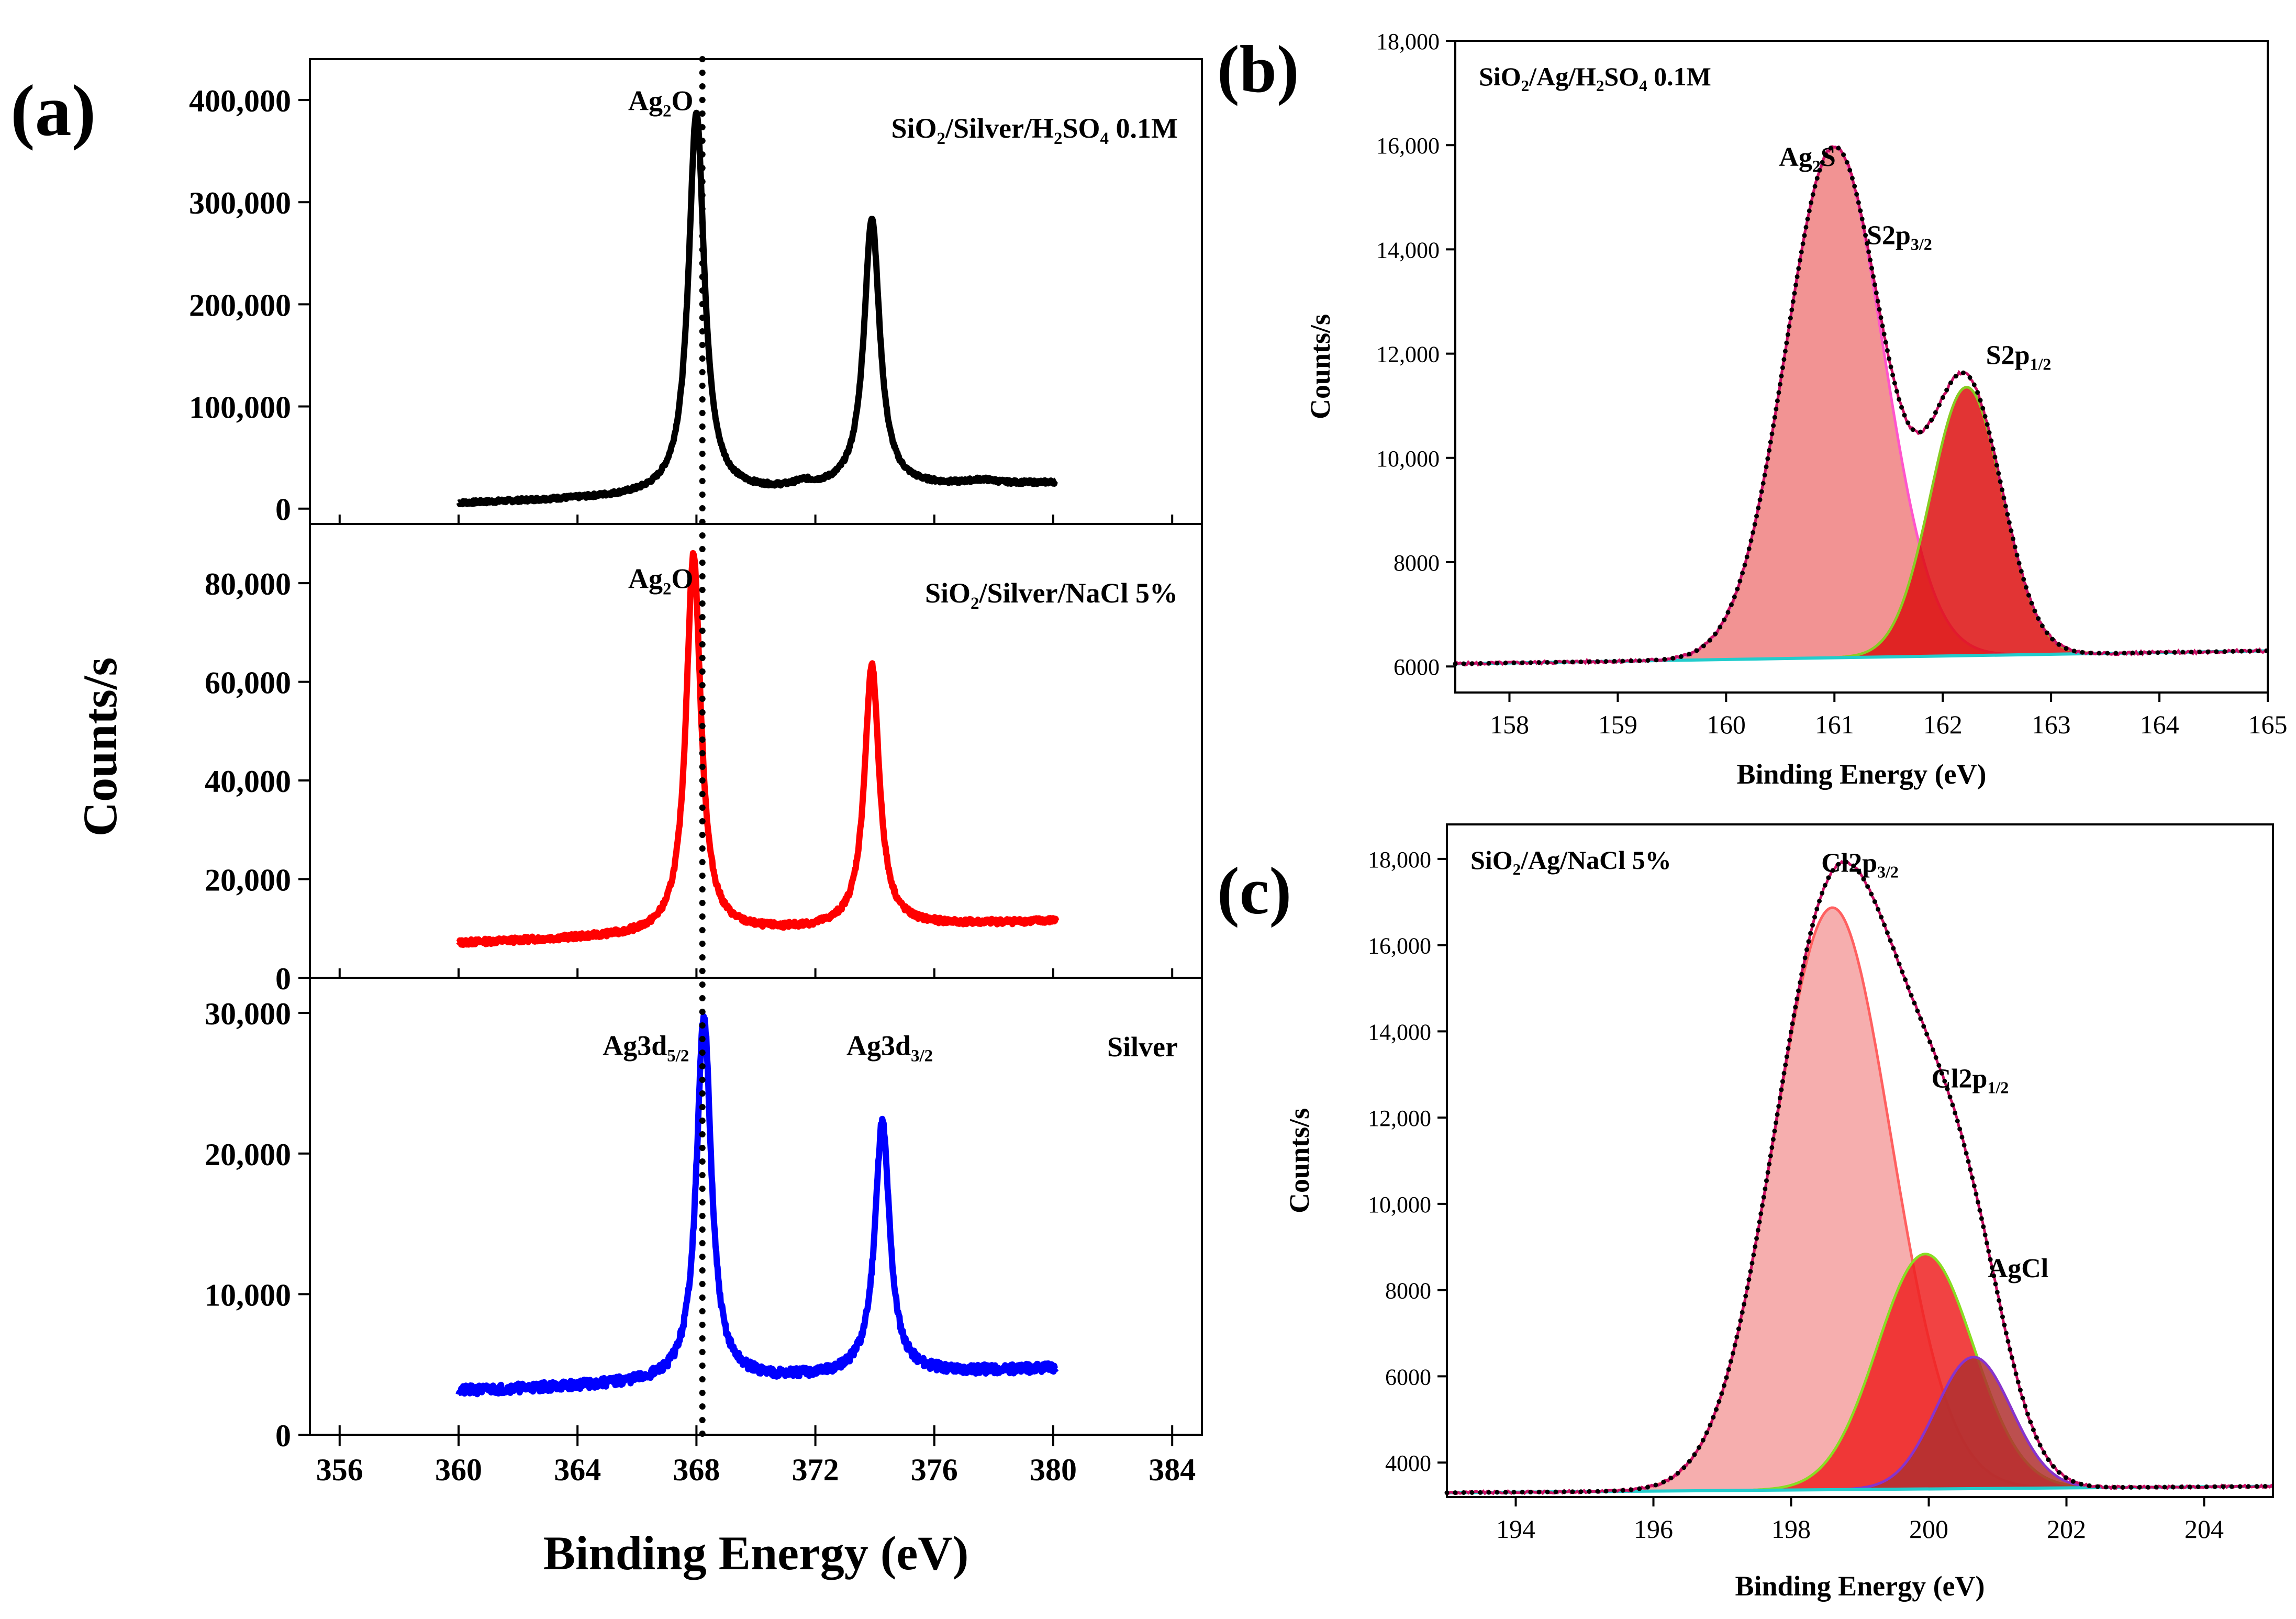 The image size is (2296, 1619). I want to click on peak-annotation: Ag3d5/2, so click(646, 1048).